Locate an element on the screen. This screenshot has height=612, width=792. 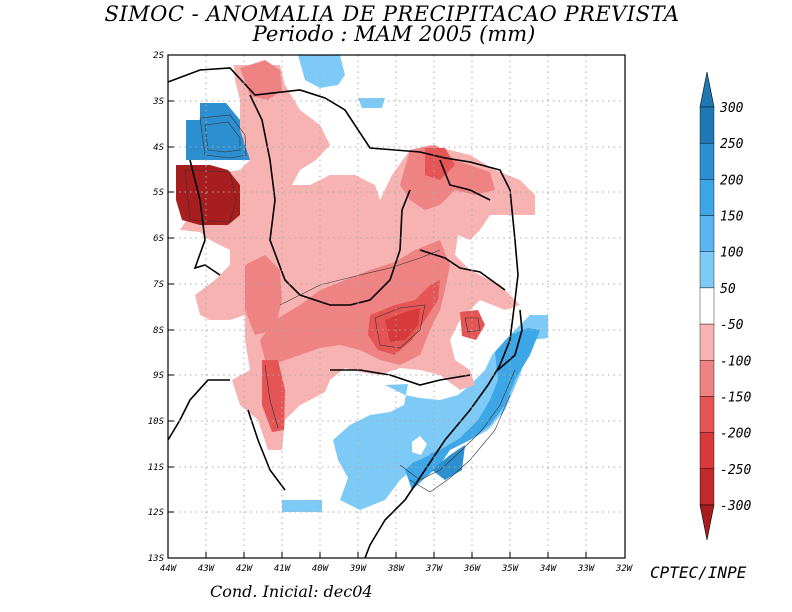
colorbar-label: -100 is located at coordinates (735, 361).